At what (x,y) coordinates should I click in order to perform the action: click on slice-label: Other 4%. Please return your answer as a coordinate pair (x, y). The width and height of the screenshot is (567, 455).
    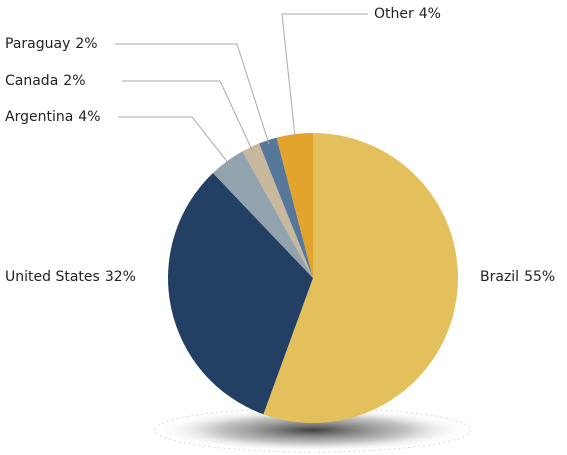
    Looking at the image, I should click on (407, 14).